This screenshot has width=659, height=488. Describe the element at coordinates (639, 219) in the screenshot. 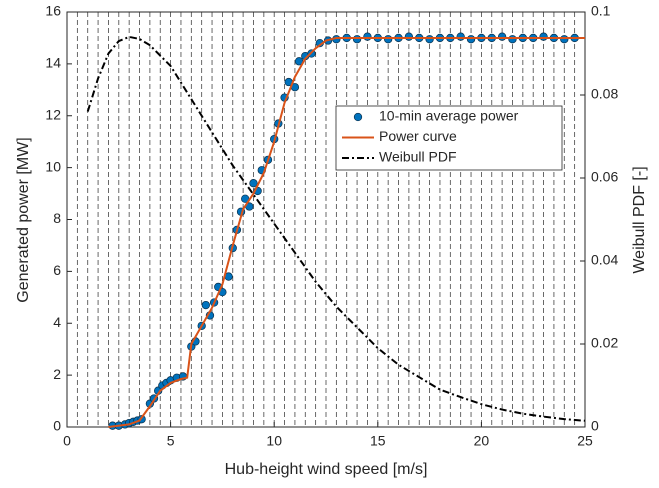

I see `y2-axis-label: Weibull PDF [-]` at that location.